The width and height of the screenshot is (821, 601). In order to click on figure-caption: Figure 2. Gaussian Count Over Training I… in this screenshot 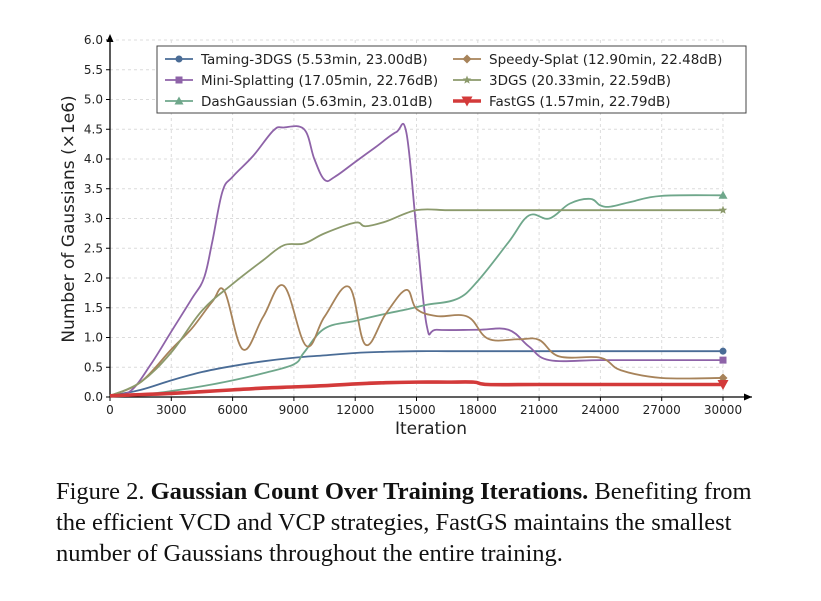, I will do `click(416, 522)`.